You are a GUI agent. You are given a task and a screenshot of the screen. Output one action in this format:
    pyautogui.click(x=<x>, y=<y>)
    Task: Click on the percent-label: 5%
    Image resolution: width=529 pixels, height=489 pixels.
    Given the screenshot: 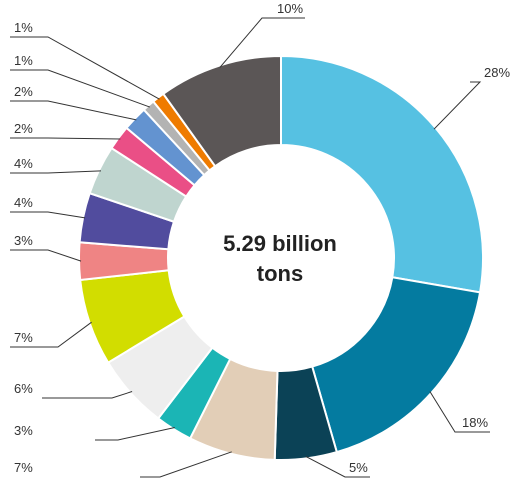 What is the action you would take?
    pyautogui.click(x=358, y=467)
    